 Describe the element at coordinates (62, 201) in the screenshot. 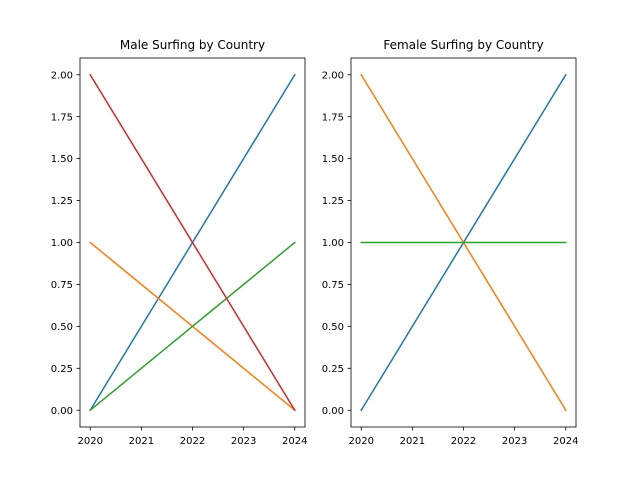

I see `male-y-tick-label: 1.25` at that location.